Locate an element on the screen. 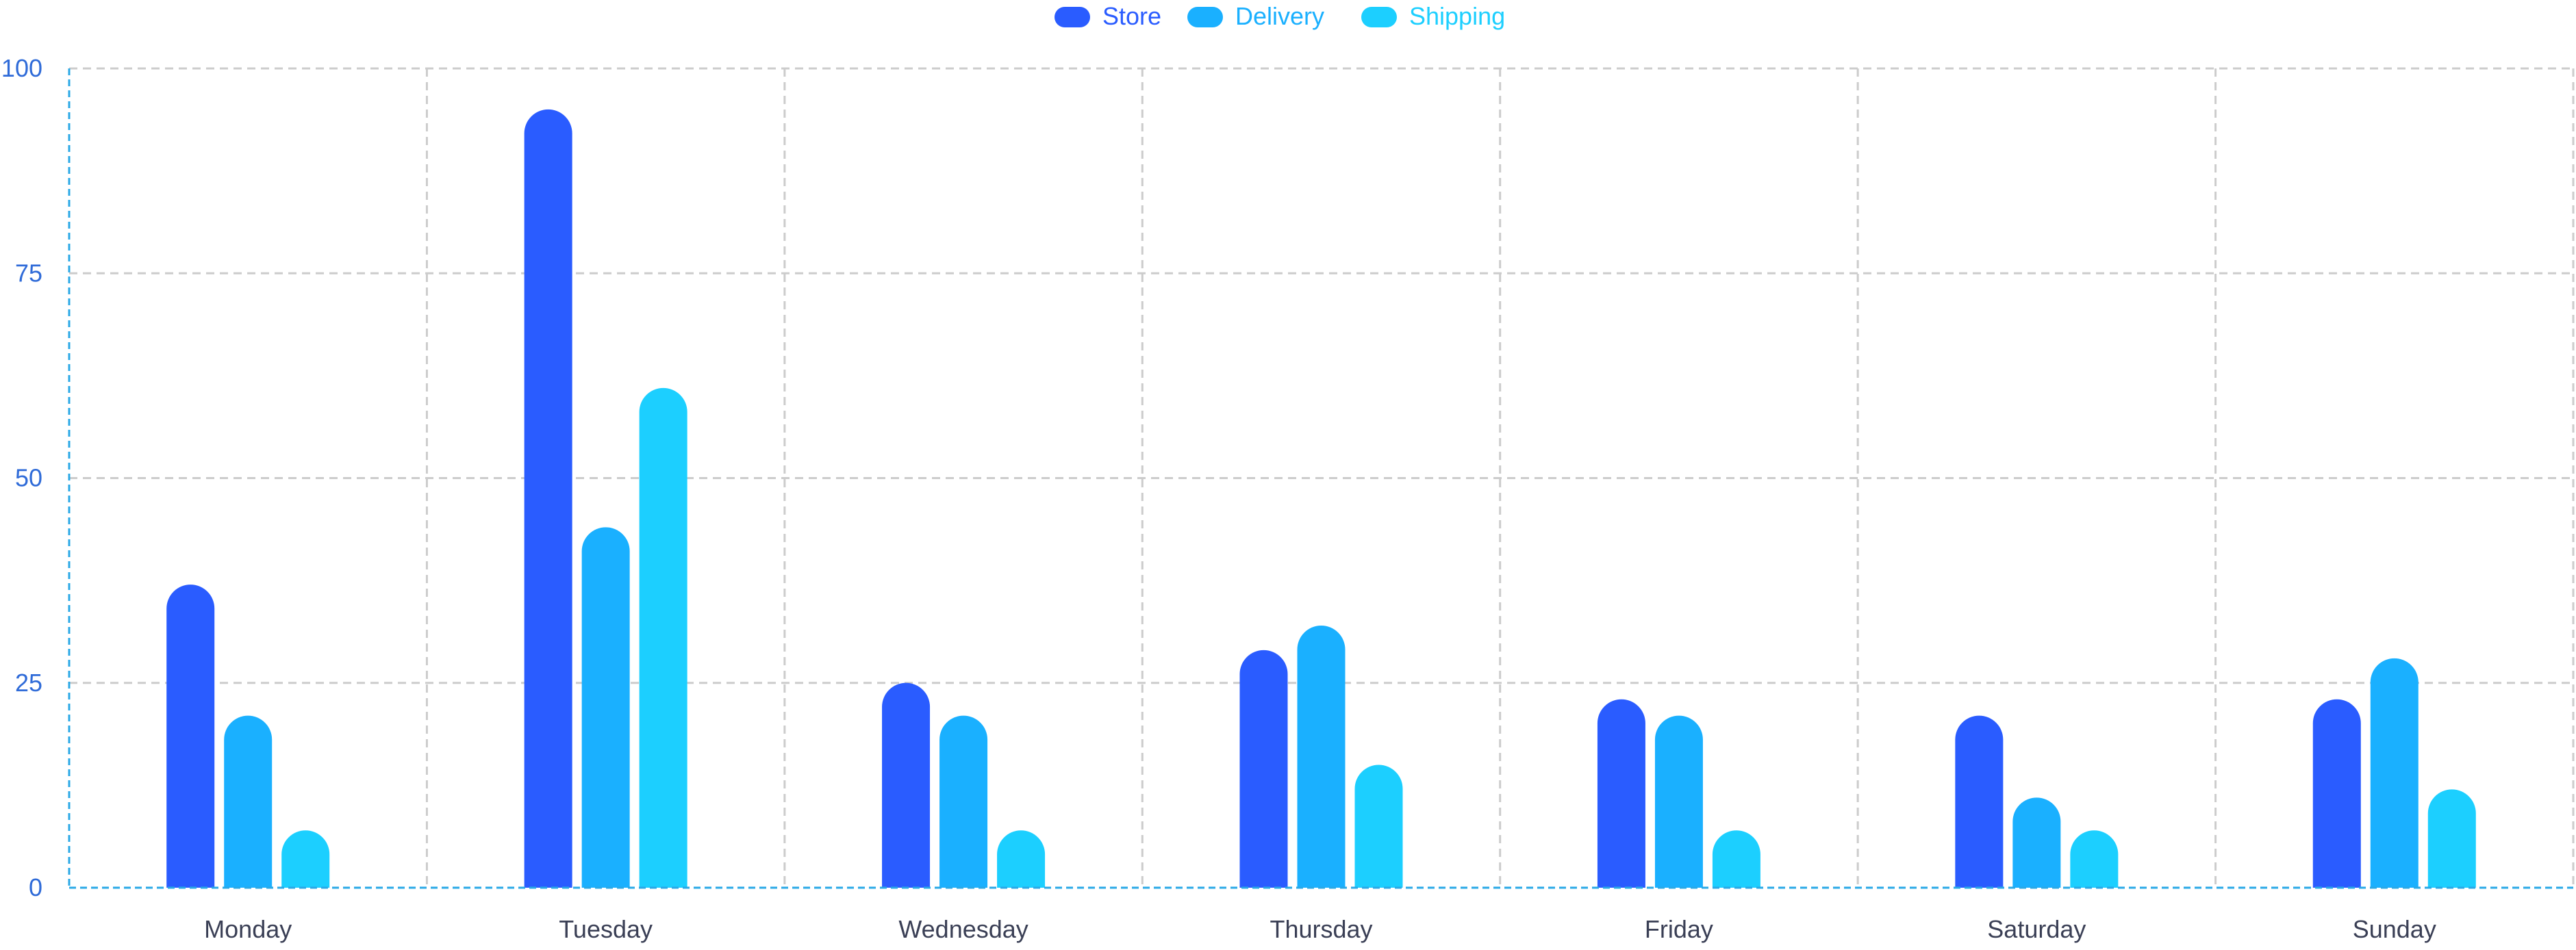  x-tick-label: Sunday is located at coordinates (2394, 929).